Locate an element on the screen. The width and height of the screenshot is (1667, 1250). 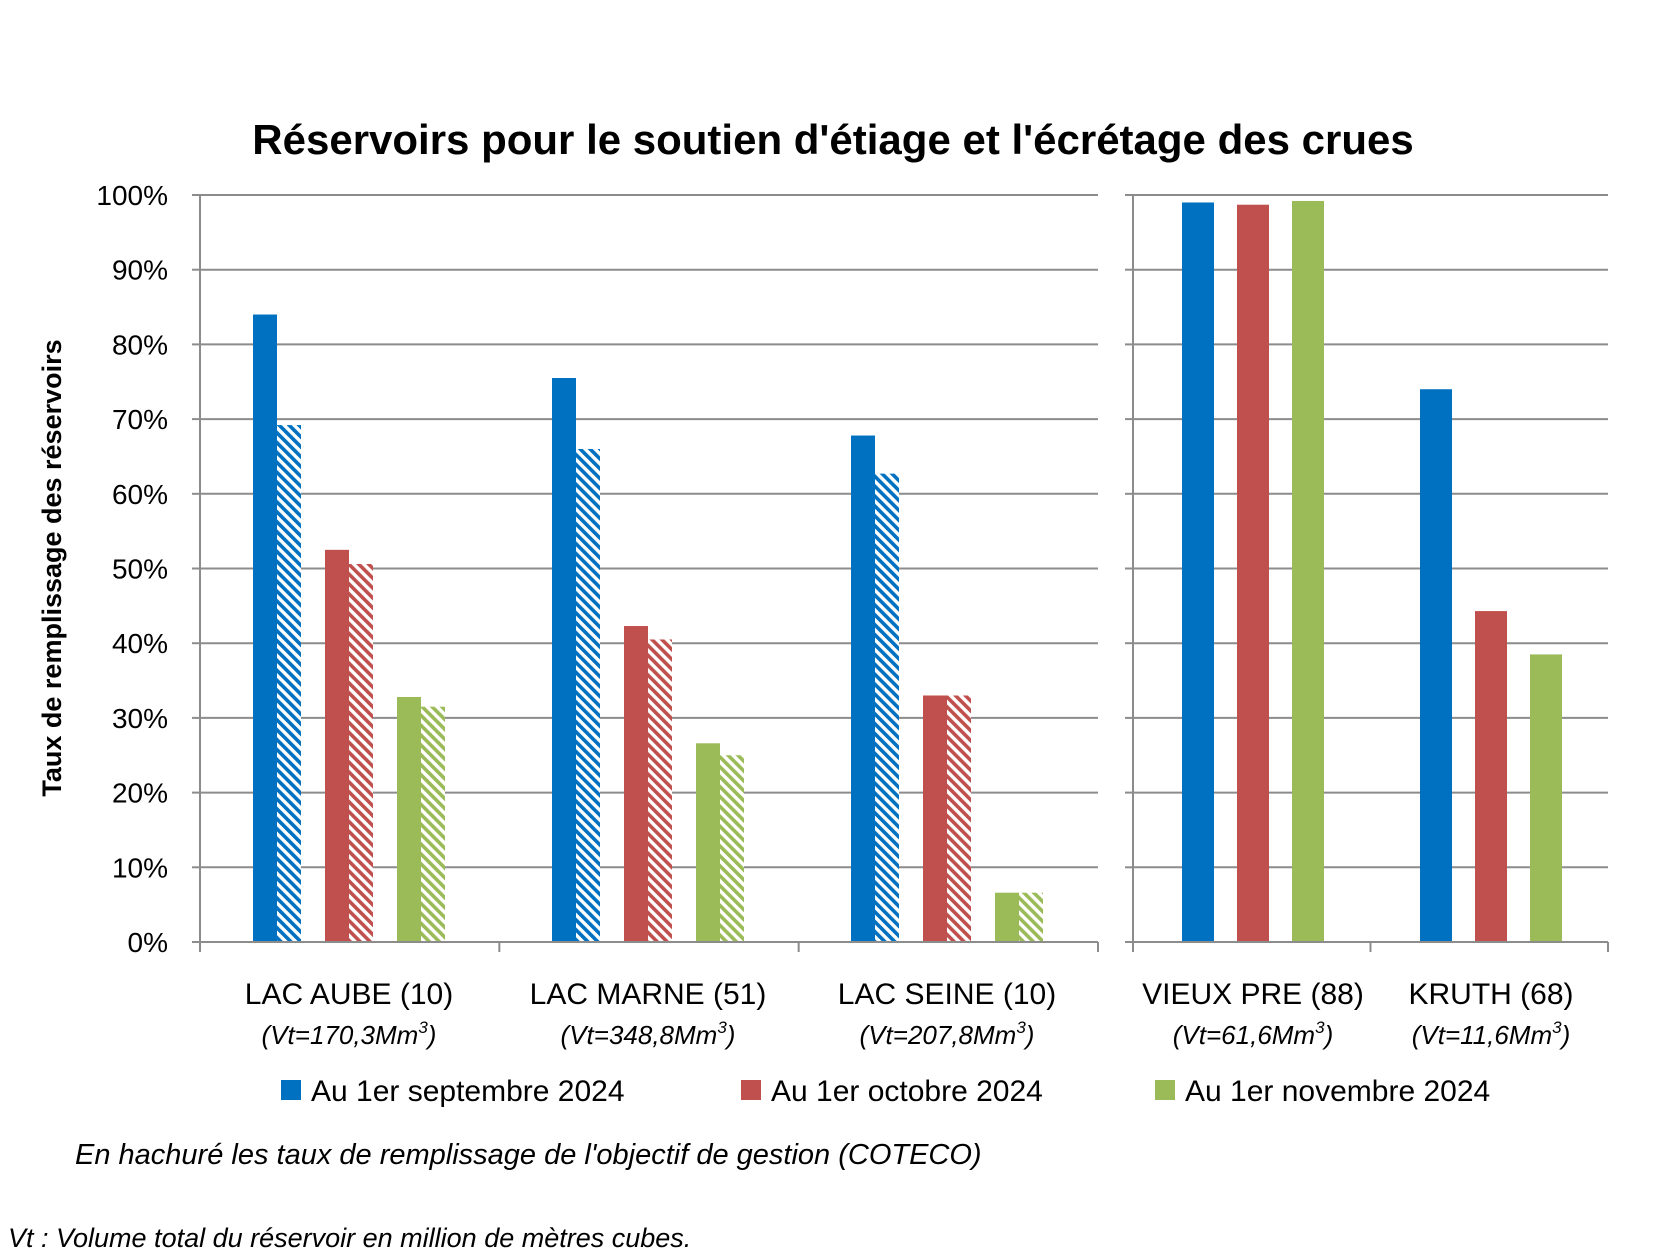
category-label: VIEUX PRE (88) is located at coordinates (1253, 994).